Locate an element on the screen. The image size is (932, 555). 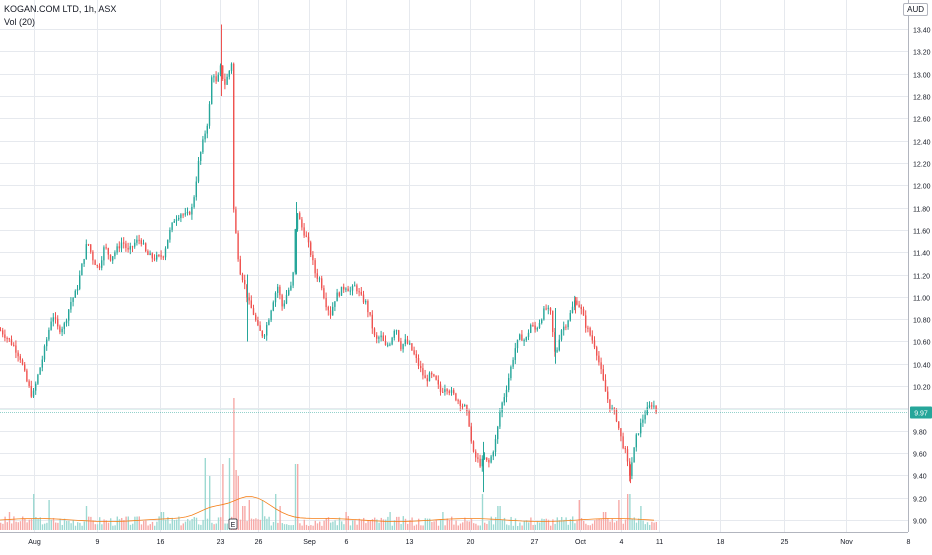
price-axis-bg is located at coordinates (920, 275).